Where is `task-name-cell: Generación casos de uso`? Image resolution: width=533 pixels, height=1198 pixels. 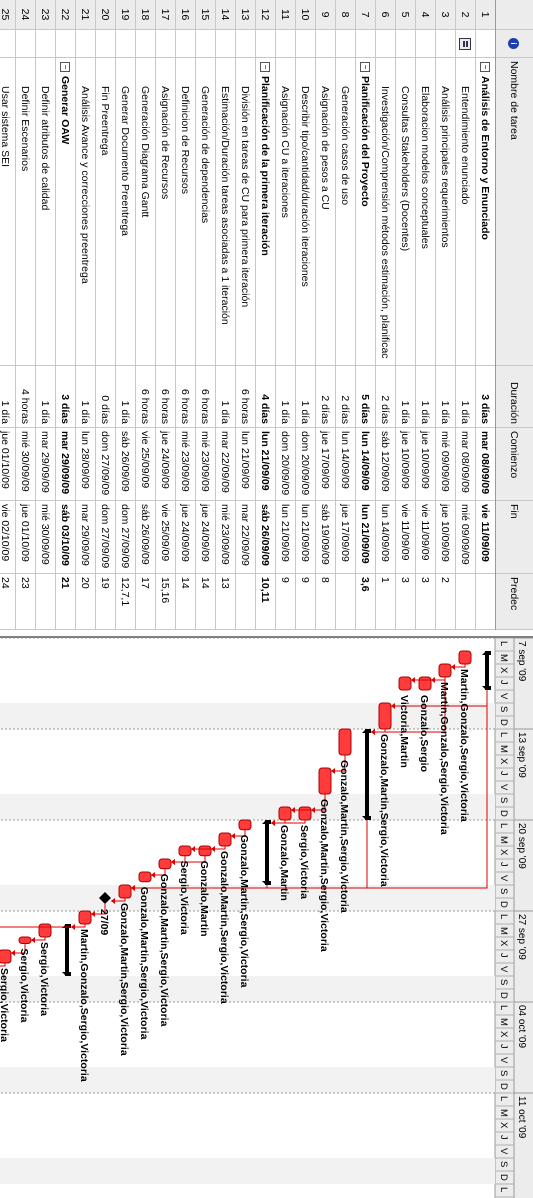 task-name-cell: Generación casos de uso is located at coordinates (345, 212).